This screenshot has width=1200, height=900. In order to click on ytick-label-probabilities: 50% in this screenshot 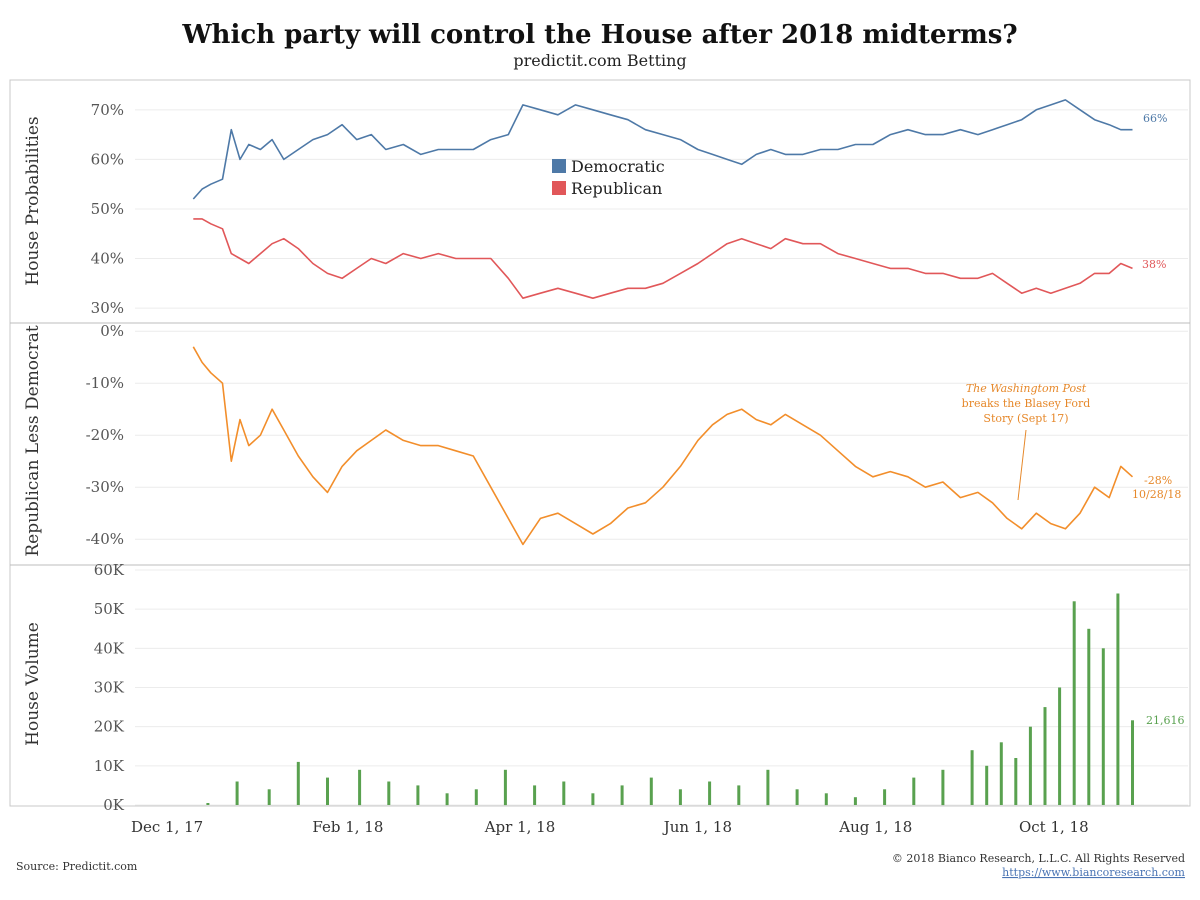, I will do `click(107, 209)`.